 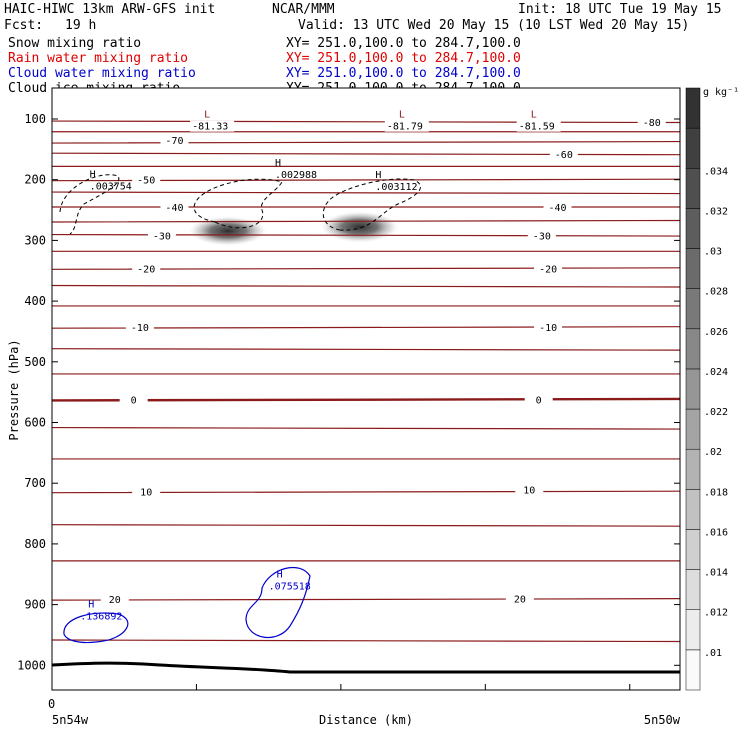 What do you see at coordinates (35, 362) in the screenshot?
I see `y-tick-label: 500` at bounding box center [35, 362].